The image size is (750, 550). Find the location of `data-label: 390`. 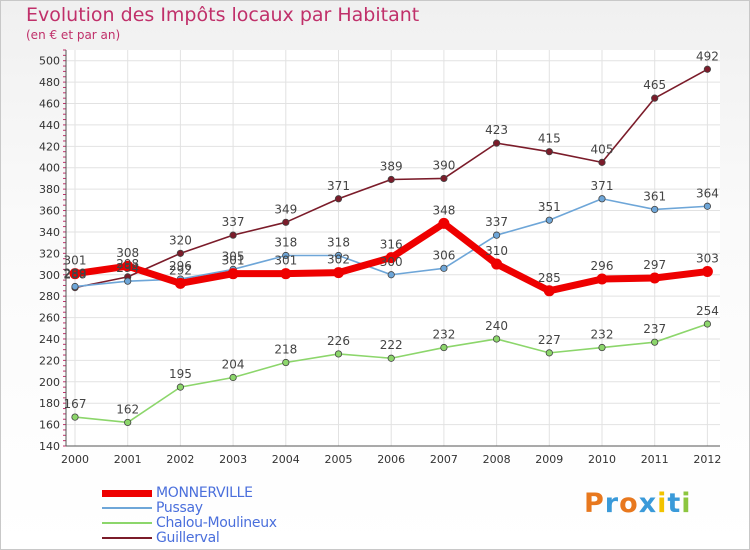

data-label: 390 is located at coordinates (443, 165).